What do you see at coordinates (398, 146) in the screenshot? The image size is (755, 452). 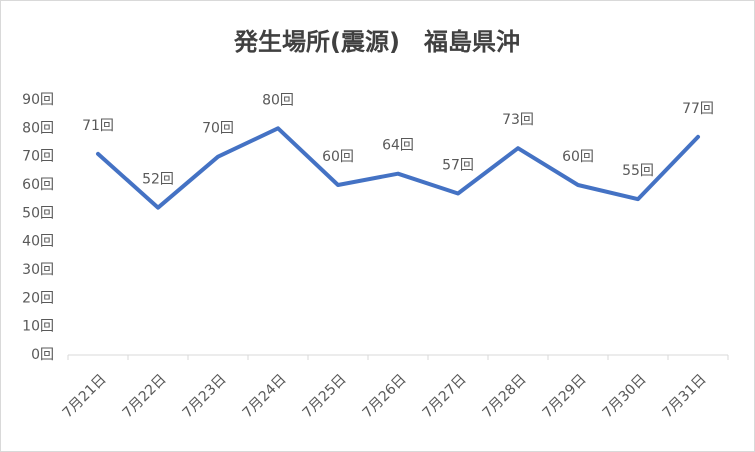 I see `data-label: 64回` at bounding box center [398, 146].